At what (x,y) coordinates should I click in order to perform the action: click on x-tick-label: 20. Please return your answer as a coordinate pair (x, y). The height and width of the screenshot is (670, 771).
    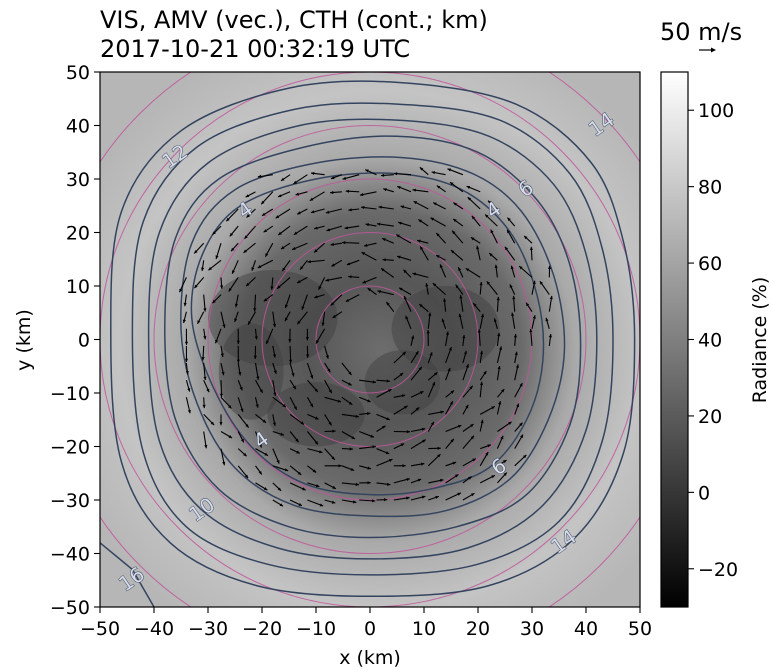
    Looking at the image, I should click on (478, 629).